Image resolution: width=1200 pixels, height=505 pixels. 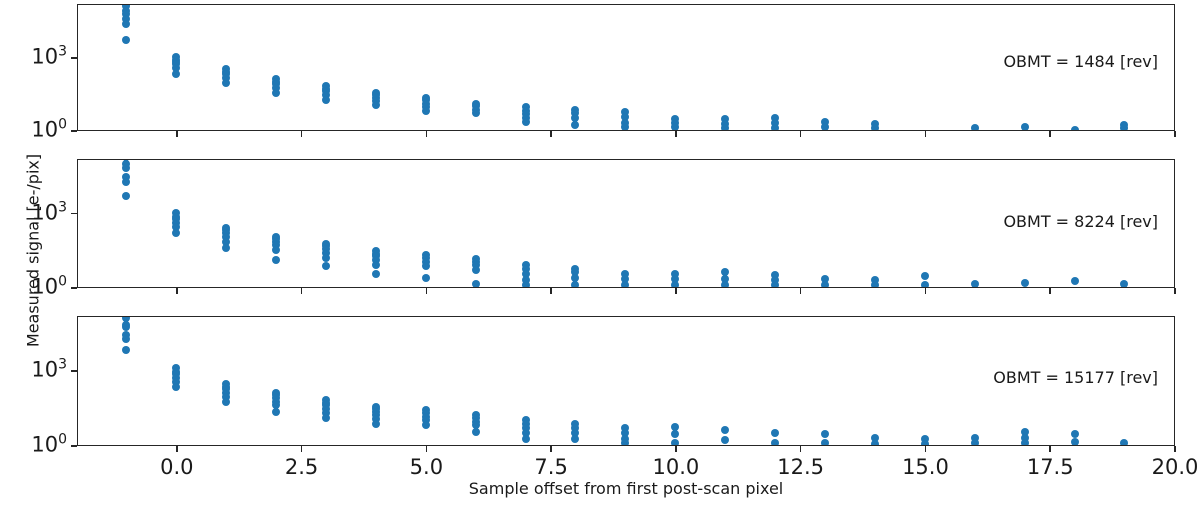 What do you see at coordinates (1080, 221) in the screenshot?
I see `annotation-obmt-8224: OBMT = 8224 [rev]` at bounding box center [1080, 221].